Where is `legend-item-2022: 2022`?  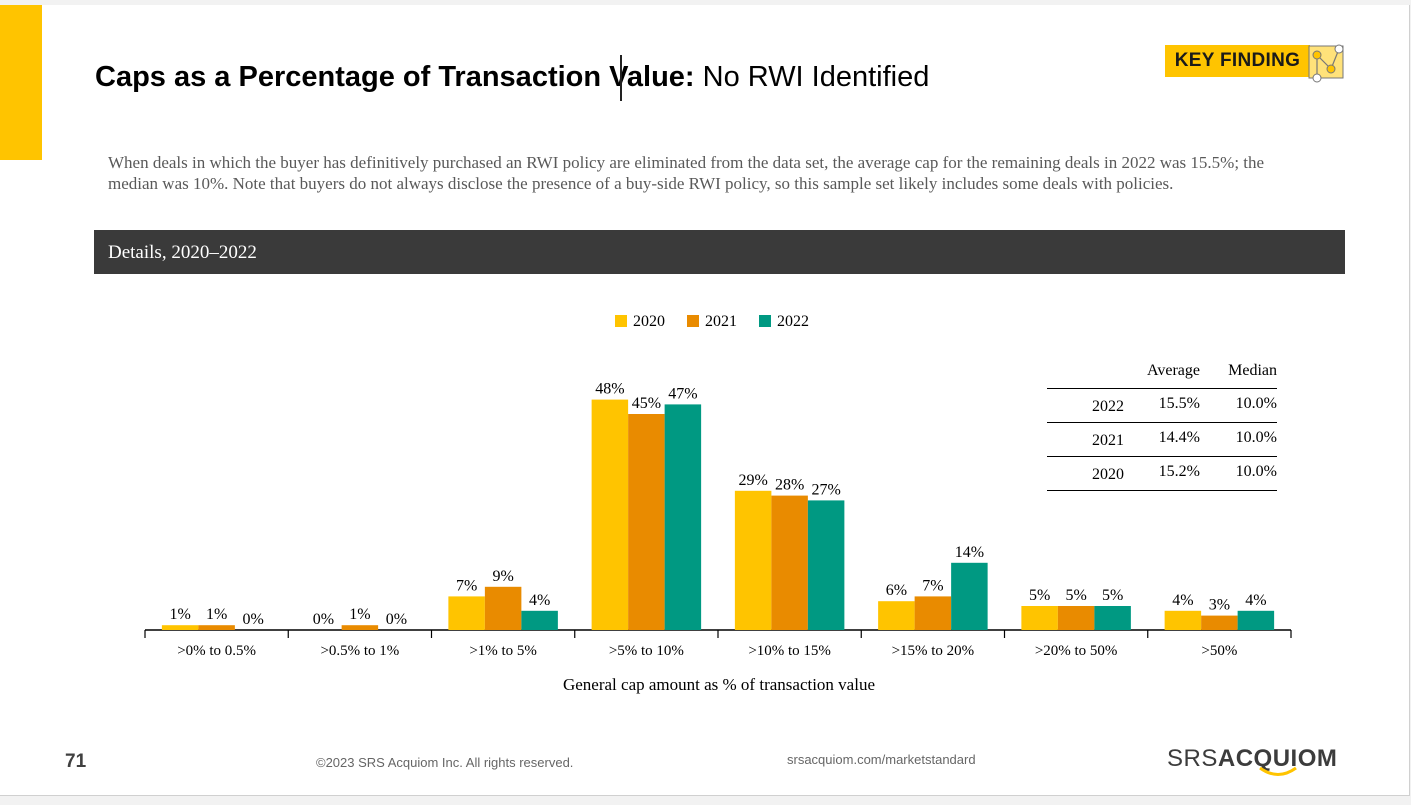
legend-item-2022: 2022 is located at coordinates (784, 322).